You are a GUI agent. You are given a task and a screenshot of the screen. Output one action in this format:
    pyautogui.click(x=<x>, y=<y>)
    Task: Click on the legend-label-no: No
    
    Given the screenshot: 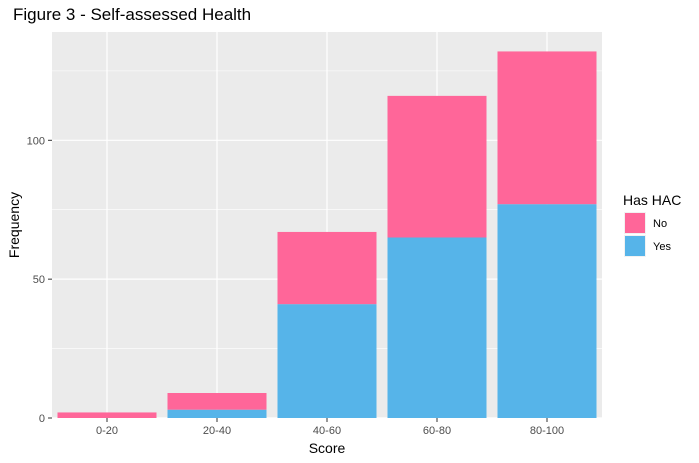 What is the action you would take?
    pyautogui.click(x=660, y=224)
    